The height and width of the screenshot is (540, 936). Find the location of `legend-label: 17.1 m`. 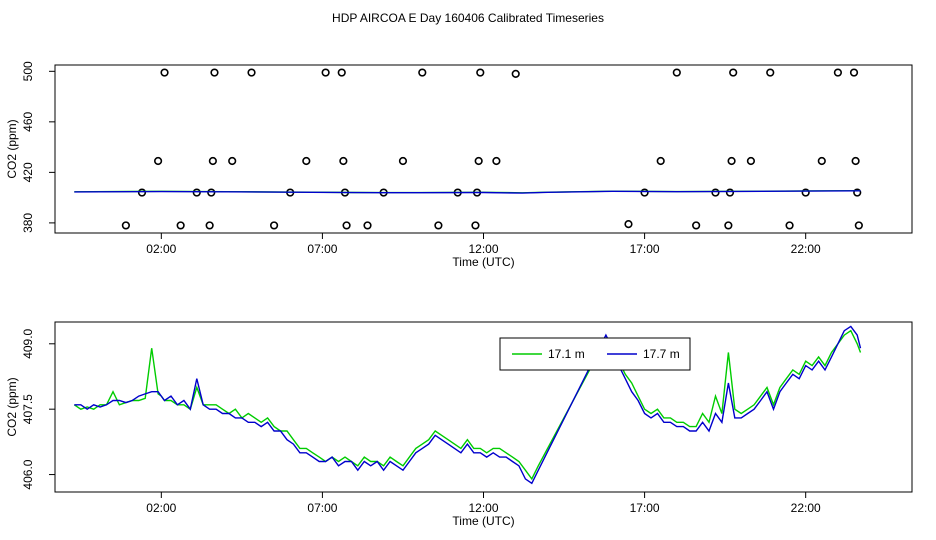

legend-label: 17.1 m is located at coordinates (566, 354).